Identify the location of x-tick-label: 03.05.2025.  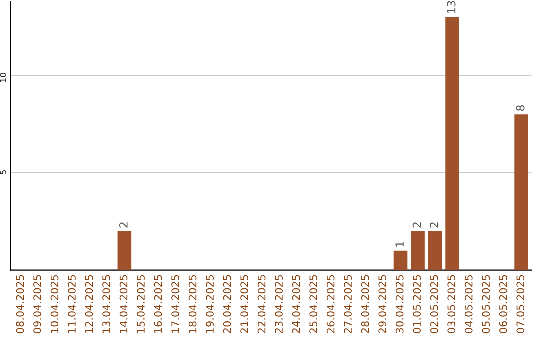
(452, 304).